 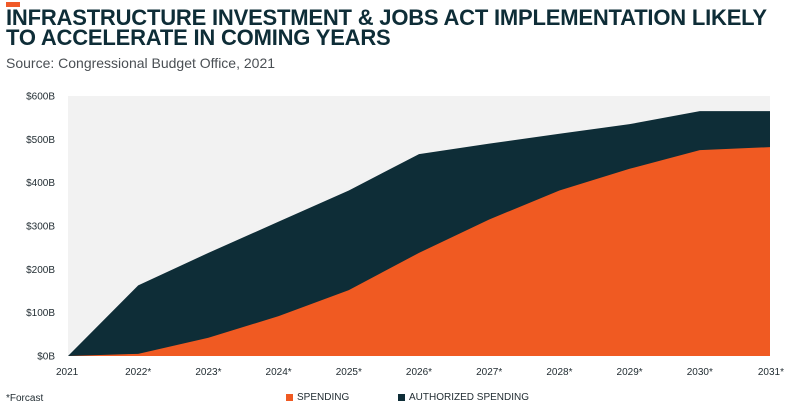 I want to click on legend-label-spending: SPENDING, so click(x=323, y=397).